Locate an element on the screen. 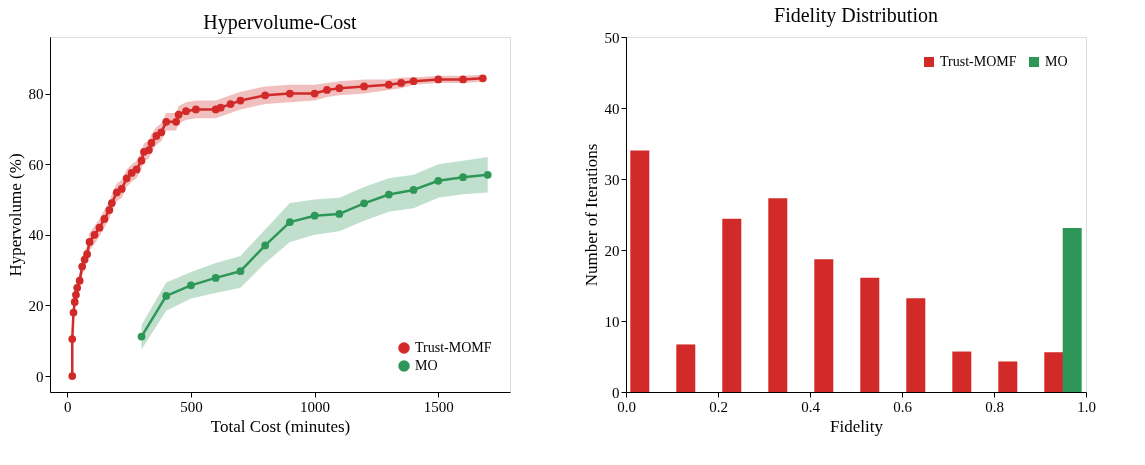 This screenshot has width=1145, height=465. y-axis-title: Number of Iterations is located at coordinates (591, 215).